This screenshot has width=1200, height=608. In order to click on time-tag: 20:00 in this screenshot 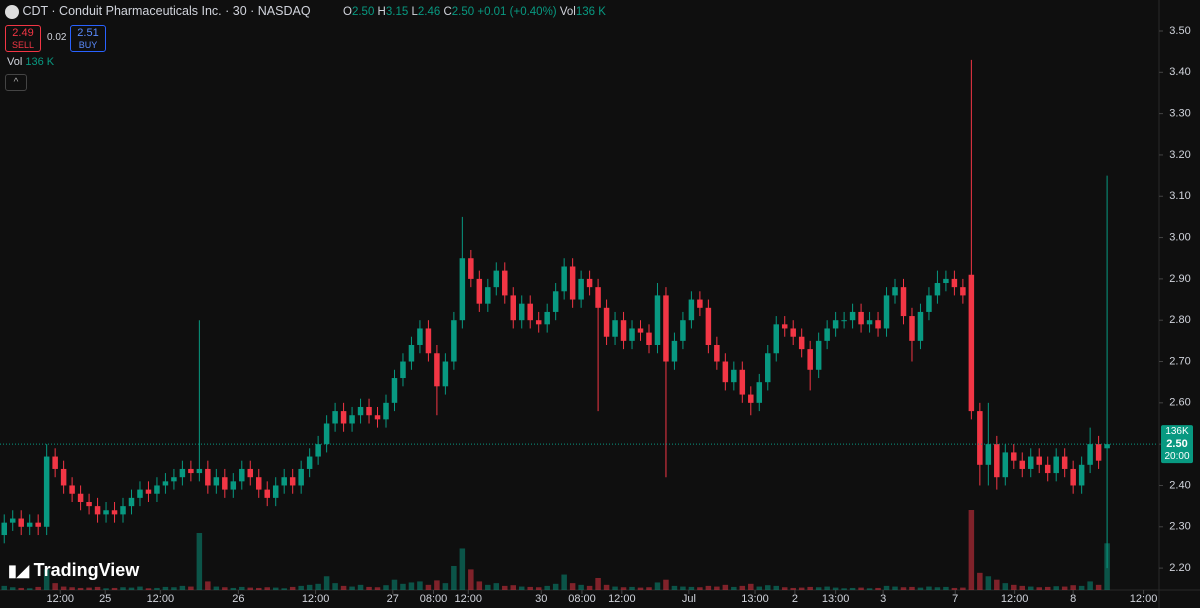, I will do `click(1176, 456)`.